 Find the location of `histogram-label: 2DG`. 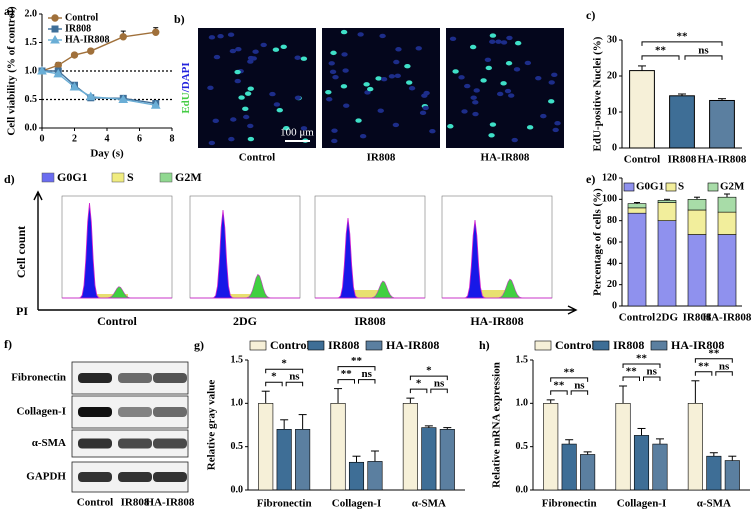

histogram-label: 2DG is located at coordinates (245, 321).